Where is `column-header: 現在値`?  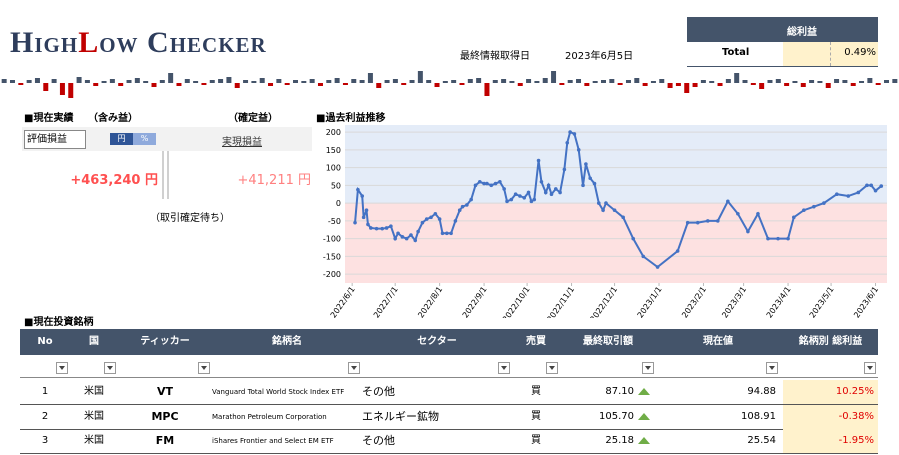 column-header: 現在値 is located at coordinates (718, 341).